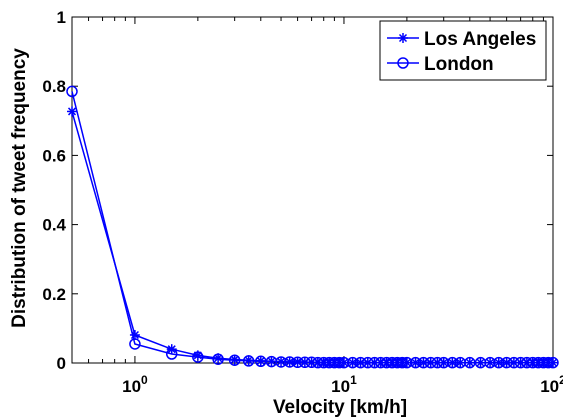 This screenshot has width=563, height=417. Describe the element at coordinates (344, 384) in the screenshot. I see `x-tick-label: 10¹` at that location.